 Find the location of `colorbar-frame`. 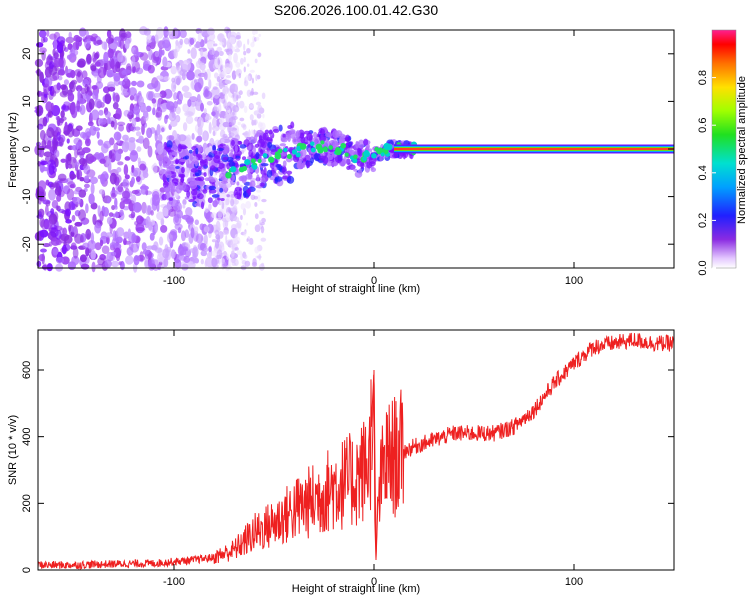

colorbar-frame is located at coordinates (724, 149).